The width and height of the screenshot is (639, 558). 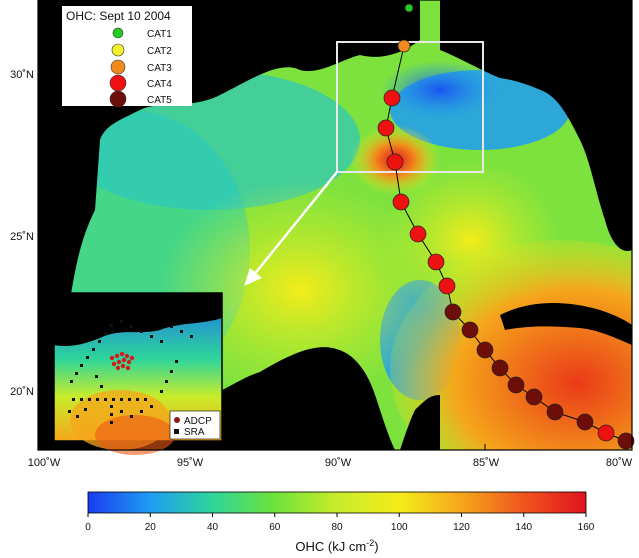 What do you see at coordinates (118, 33) in the screenshot?
I see `legend-cat1-marker` at bounding box center [118, 33].